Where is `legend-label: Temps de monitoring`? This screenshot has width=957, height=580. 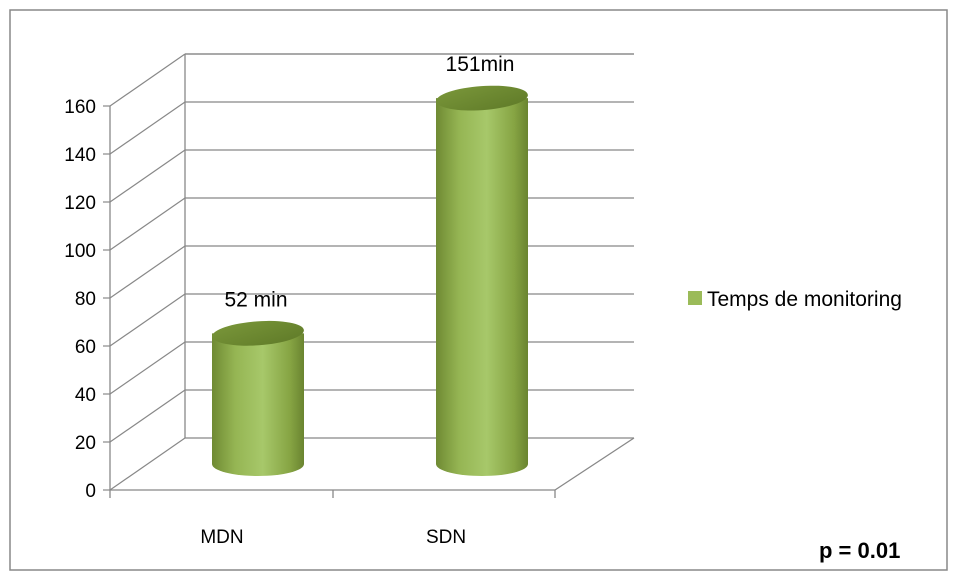 legend-label: Temps de monitoring is located at coordinates (804, 299).